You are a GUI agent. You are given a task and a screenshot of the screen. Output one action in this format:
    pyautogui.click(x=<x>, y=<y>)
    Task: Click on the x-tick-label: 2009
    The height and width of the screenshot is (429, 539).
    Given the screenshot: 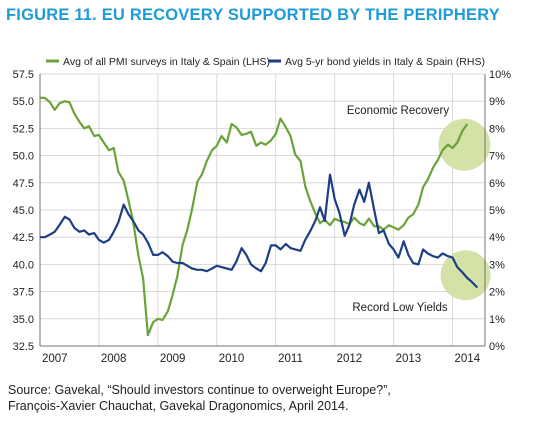 What is the action you would take?
    pyautogui.click(x=173, y=359)
    